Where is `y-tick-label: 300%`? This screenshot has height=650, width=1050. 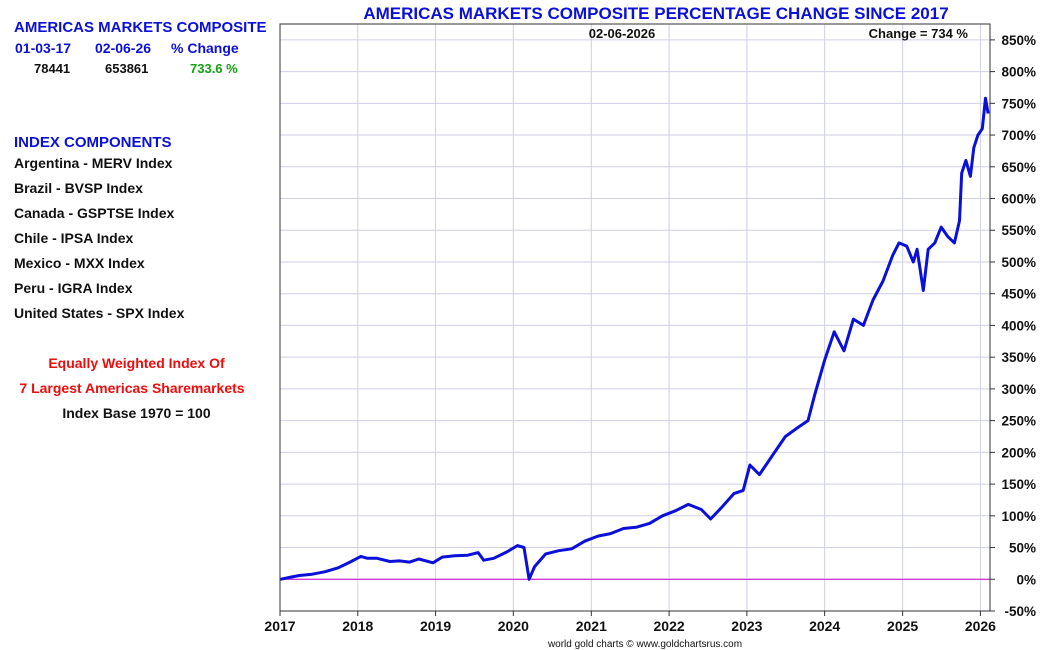
y-tick-label: 300% is located at coordinates (1018, 389).